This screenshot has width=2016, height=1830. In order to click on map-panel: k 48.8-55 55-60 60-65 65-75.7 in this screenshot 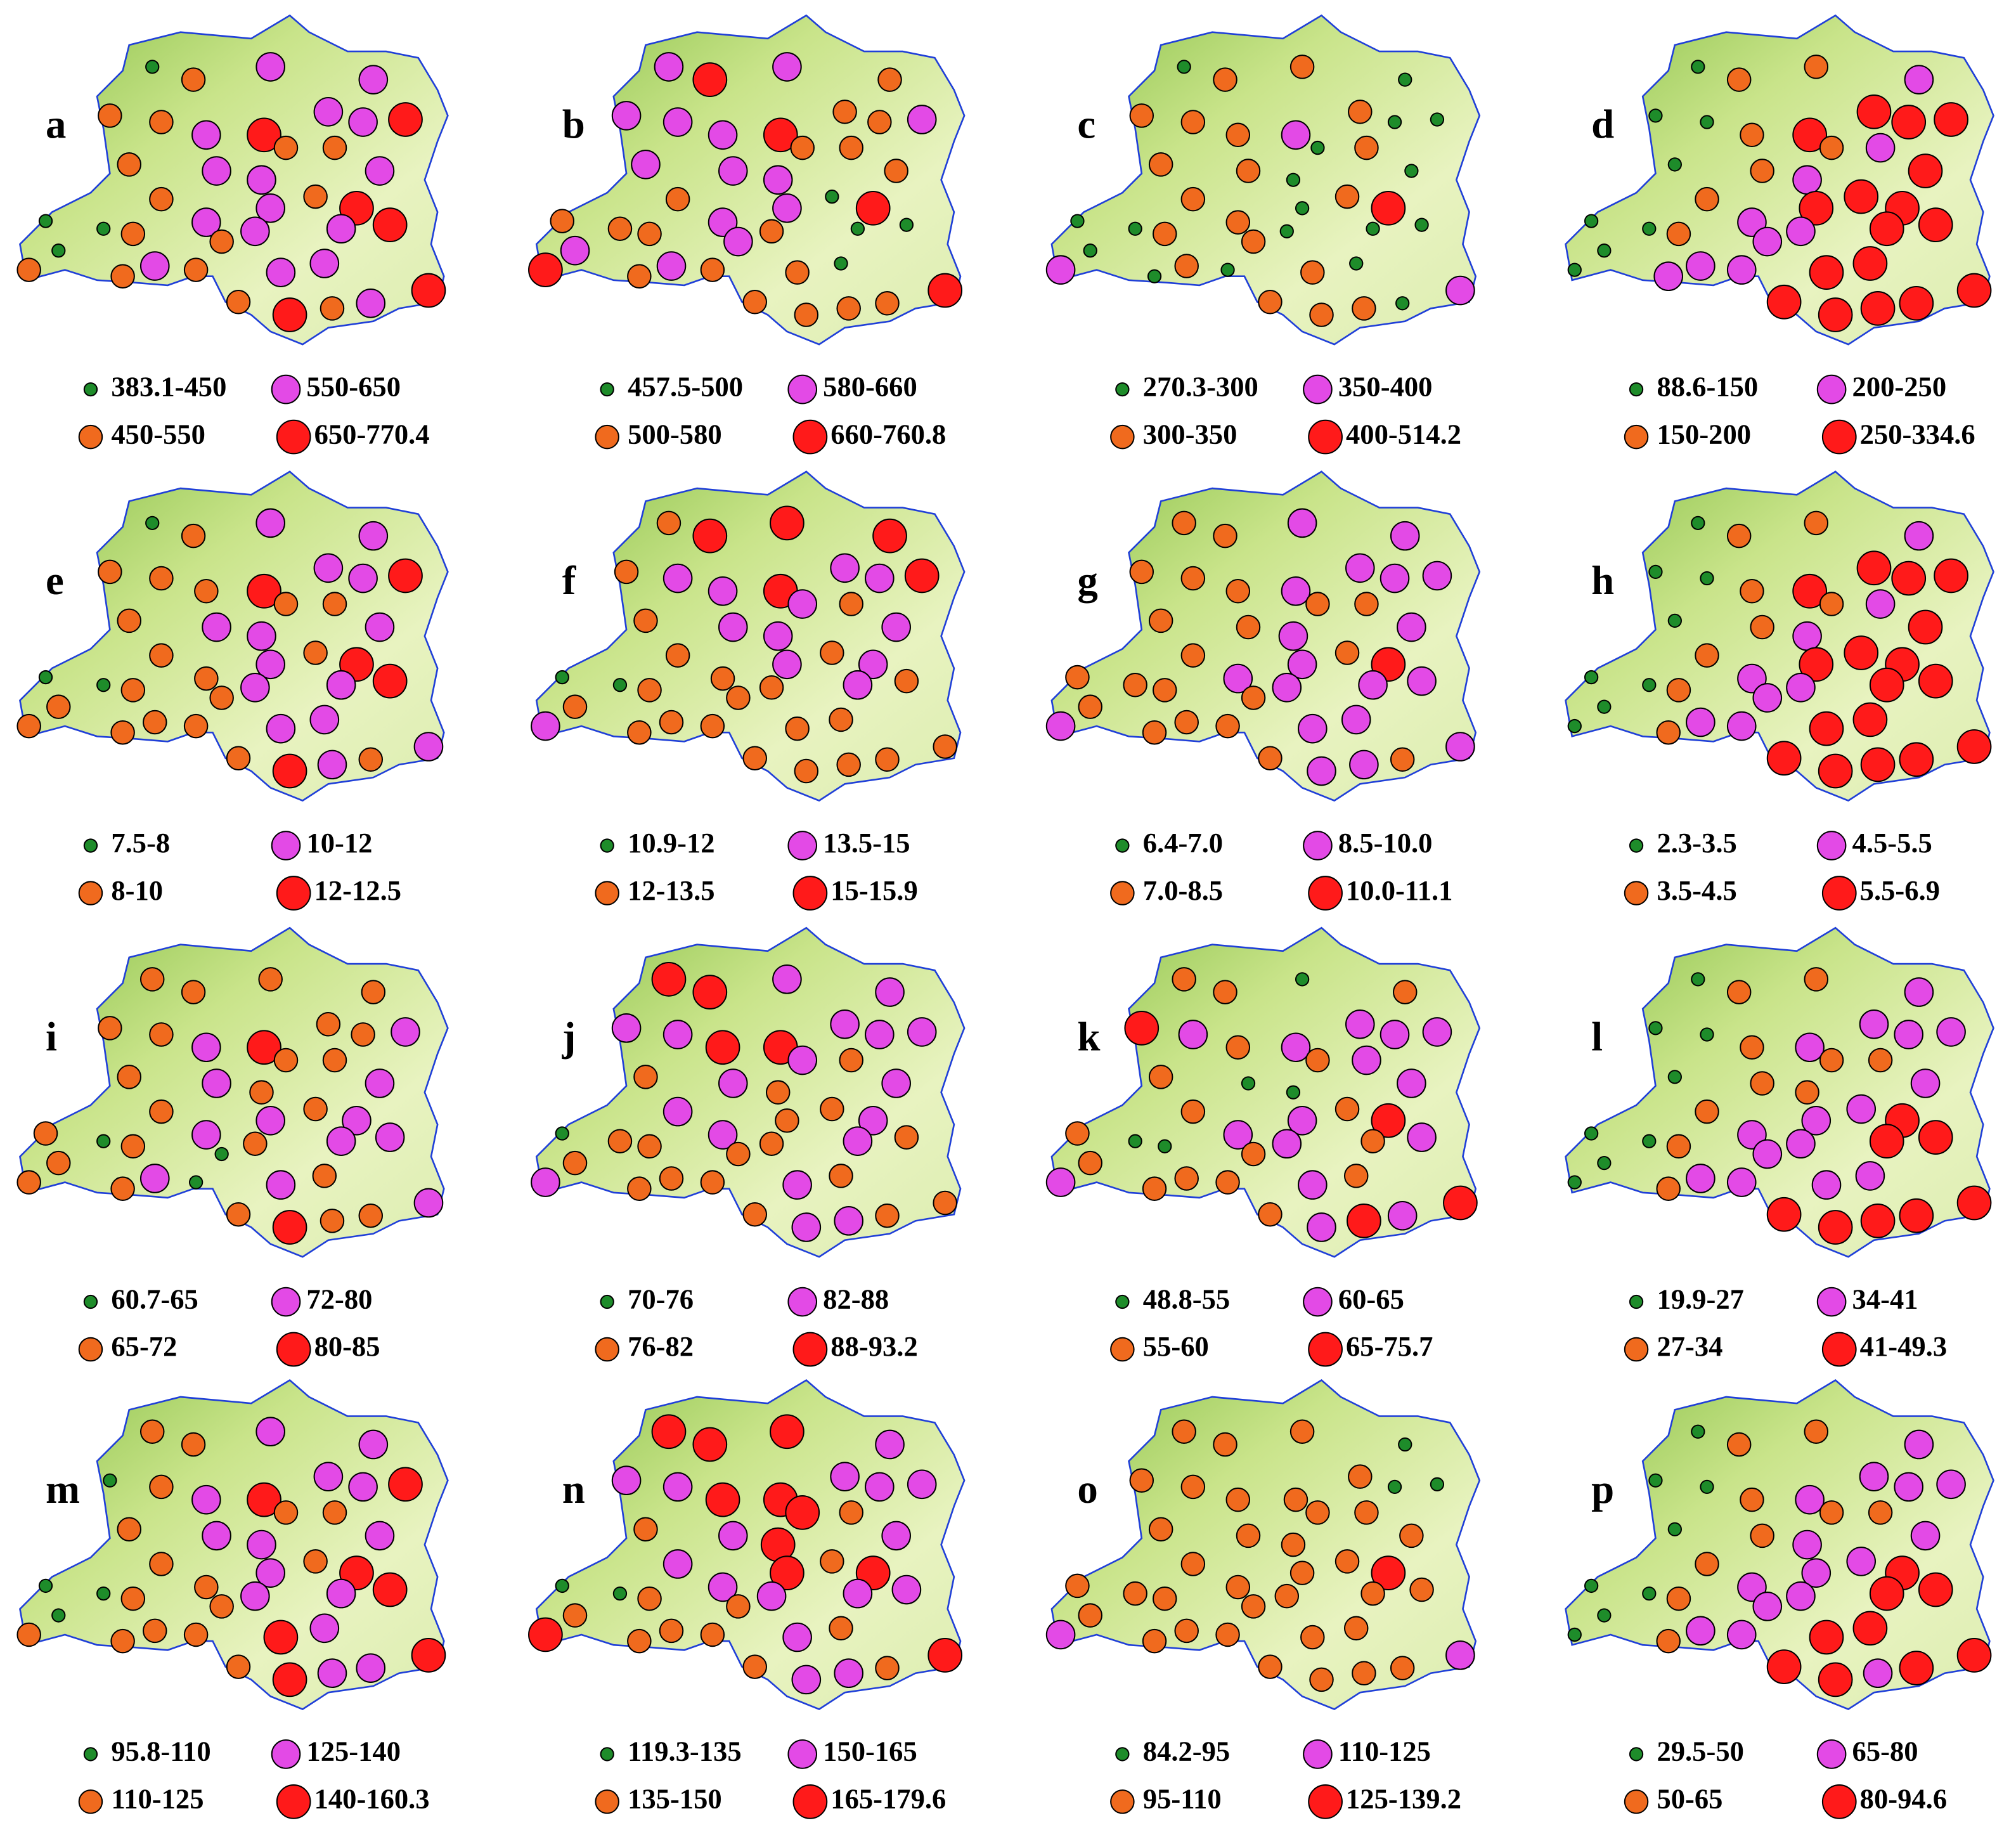, I will do `click(1263, 1146)`.